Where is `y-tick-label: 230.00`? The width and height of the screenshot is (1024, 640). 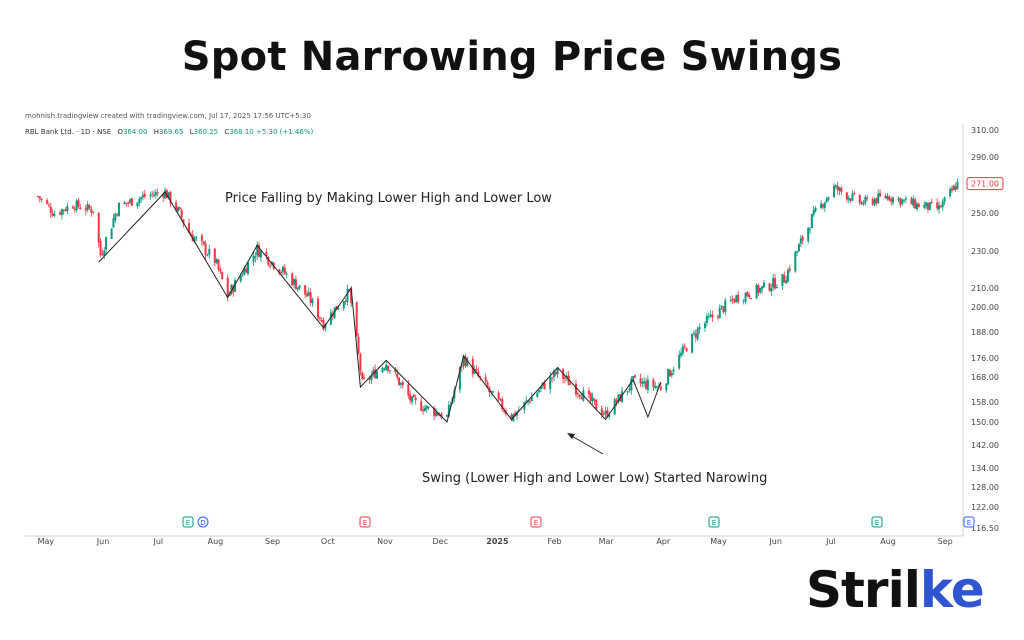
y-tick-label: 230.00 is located at coordinates (985, 251).